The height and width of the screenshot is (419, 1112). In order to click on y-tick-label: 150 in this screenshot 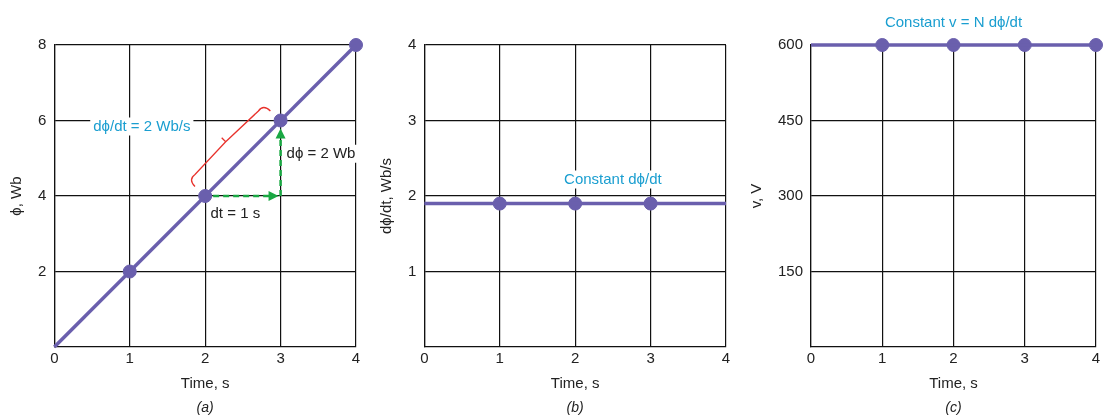, I will do `click(791, 270)`.